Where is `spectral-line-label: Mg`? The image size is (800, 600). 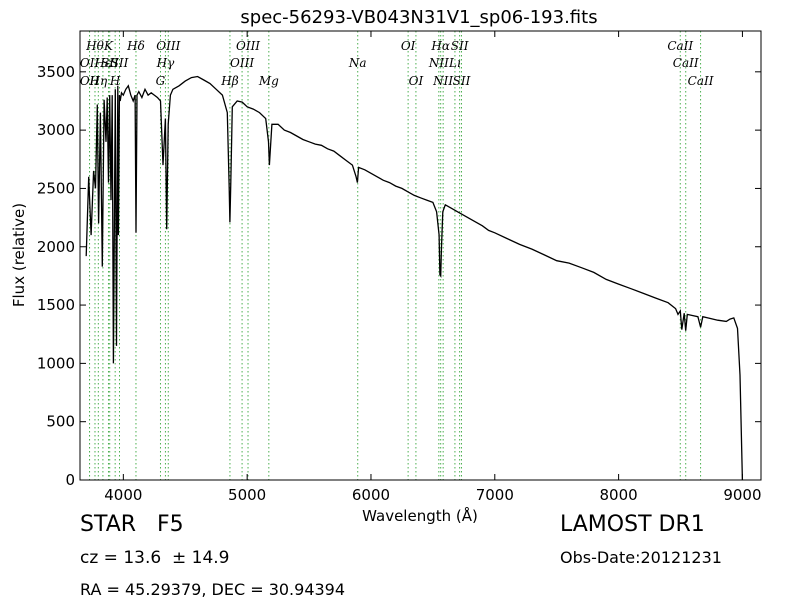
spectral-line-label: Mg is located at coordinates (268, 81).